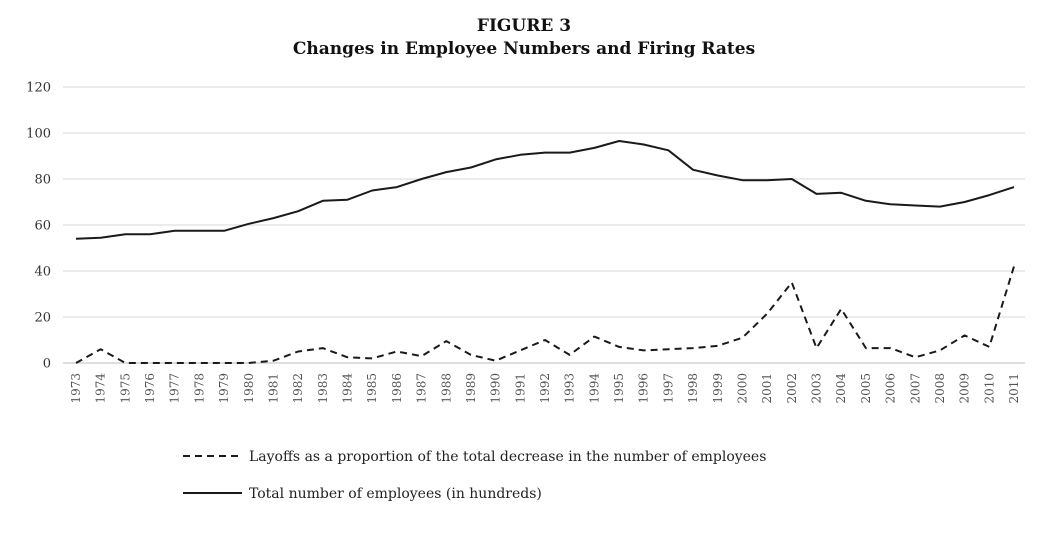 This screenshot has width=1059, height=552. What do you see at coordinates (570, 388) in the screenshot?
I see `x-tick-label: 1993` at bounding box center [570, 388].